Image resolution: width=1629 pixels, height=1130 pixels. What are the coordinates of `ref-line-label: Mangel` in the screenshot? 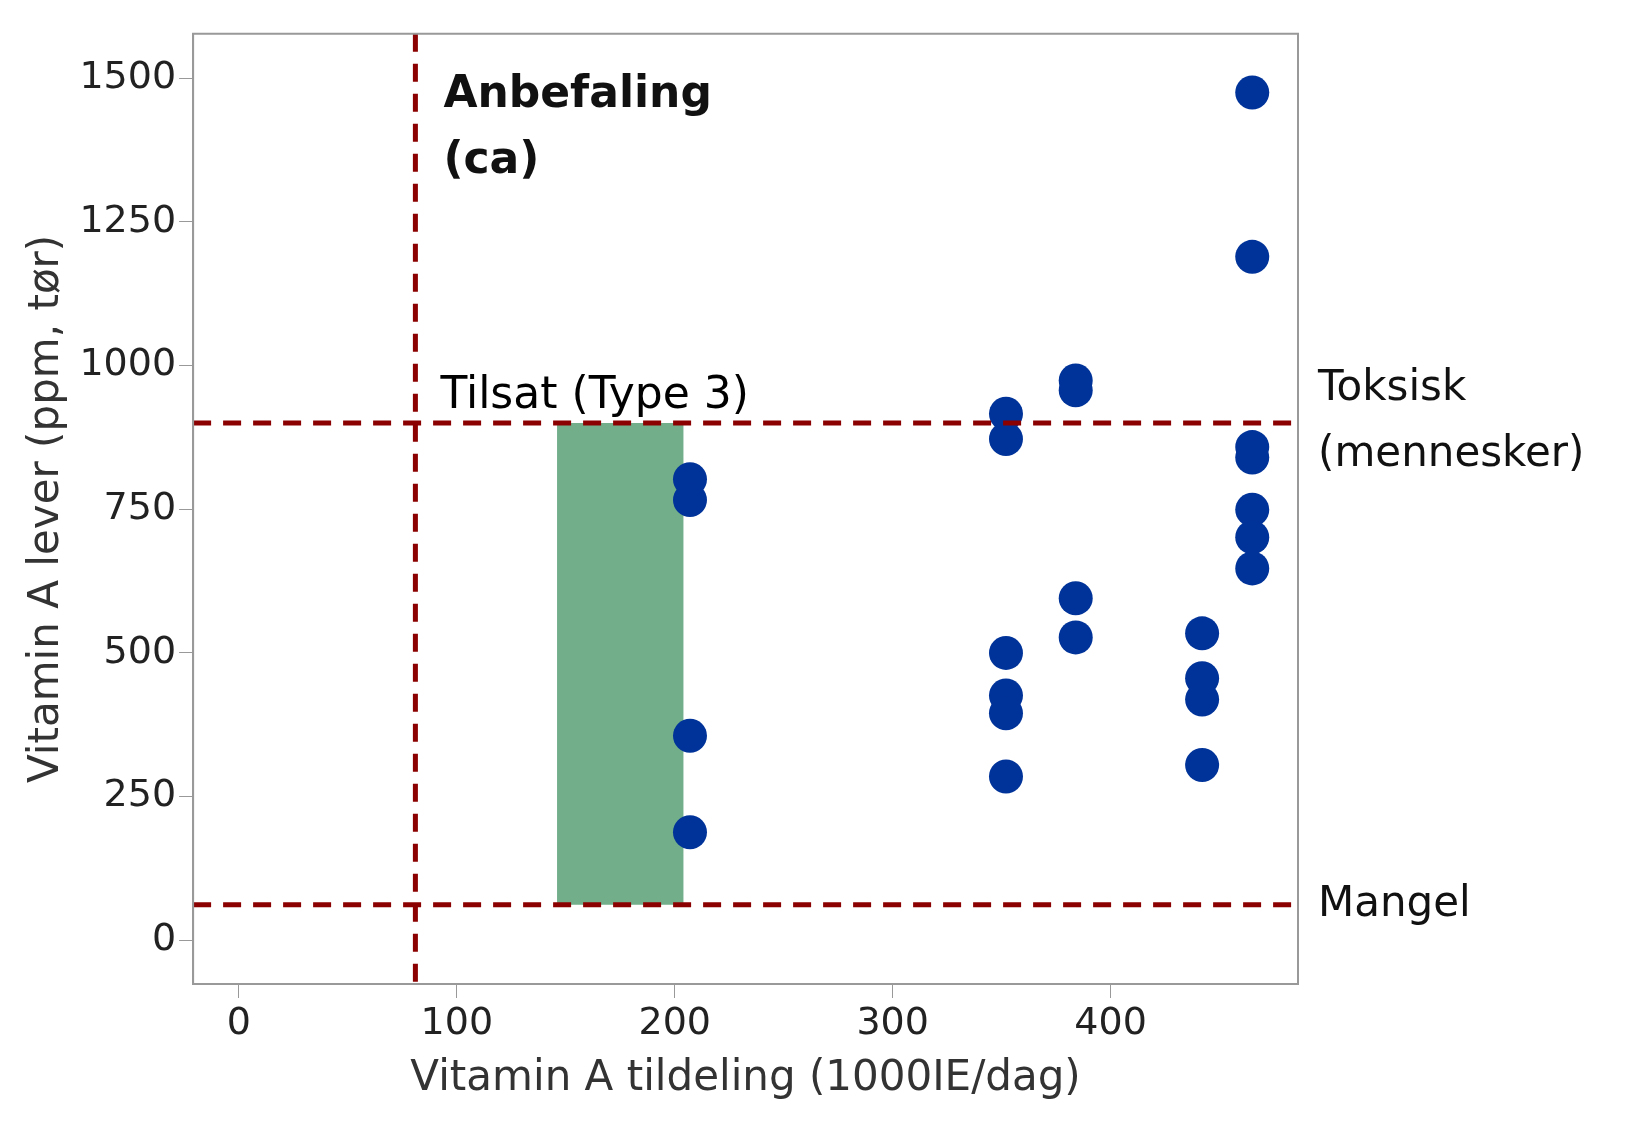 It's located at (1394, 901).